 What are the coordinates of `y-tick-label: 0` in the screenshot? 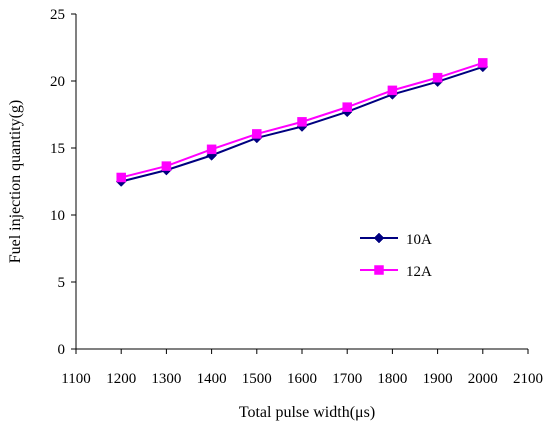 It's located at (62, 350).